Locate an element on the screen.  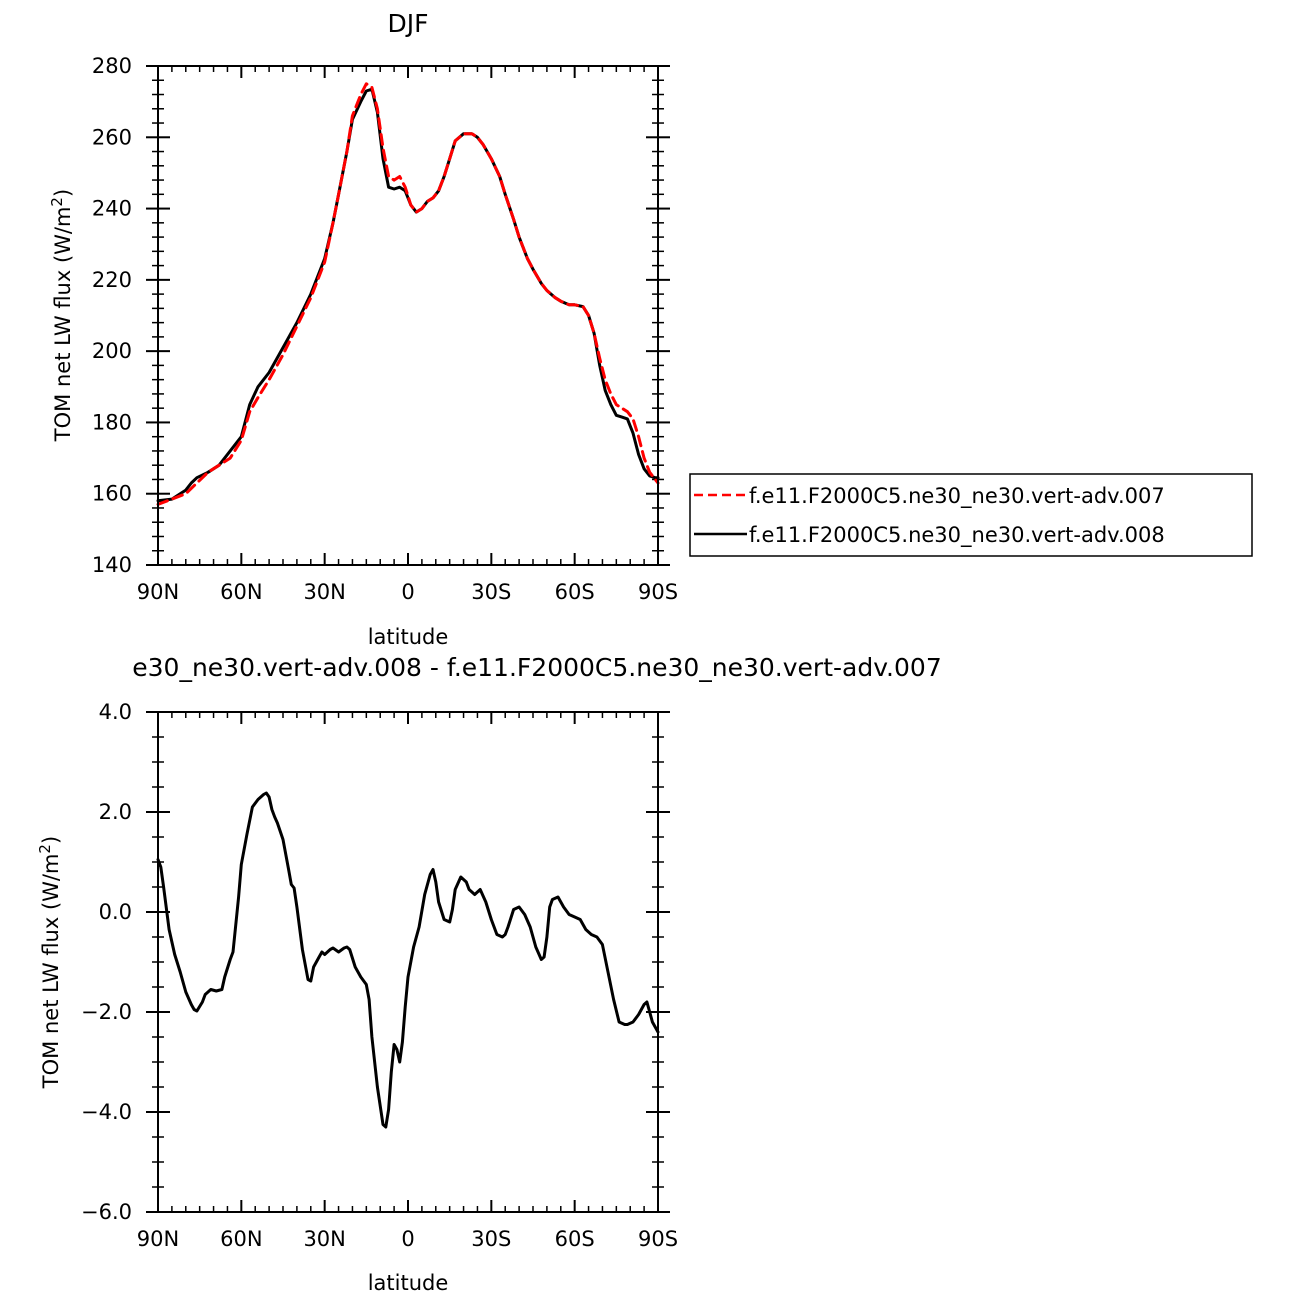
bottom-y-axis-title: TOM net LW flux (W/m2) is located at coordinates (49, 962).